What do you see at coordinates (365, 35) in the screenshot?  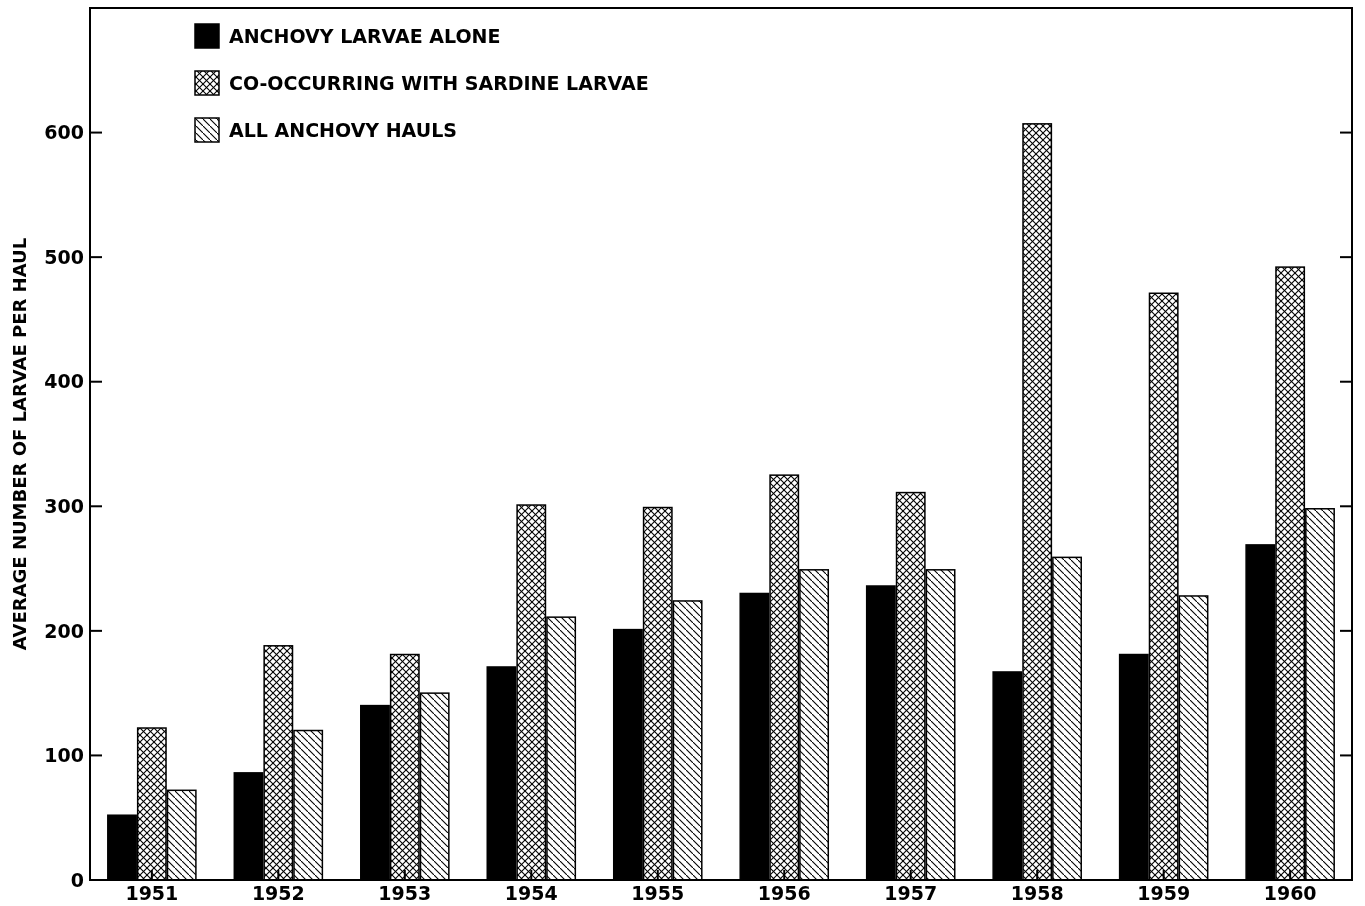 I see `legend-label: ANCHOVY LARVAE ALONE` at bounding box center [365, 35].